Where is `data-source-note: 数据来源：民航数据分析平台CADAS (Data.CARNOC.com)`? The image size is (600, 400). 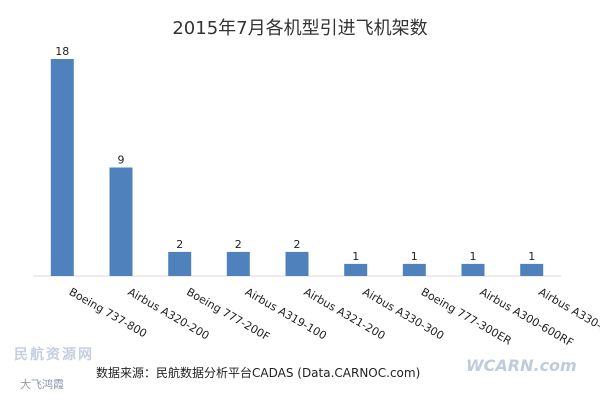 data-source-note: 数据来源：民航数据分析平台CADAS (Data.CARNOC.com) is located at coordinates (258, 373).